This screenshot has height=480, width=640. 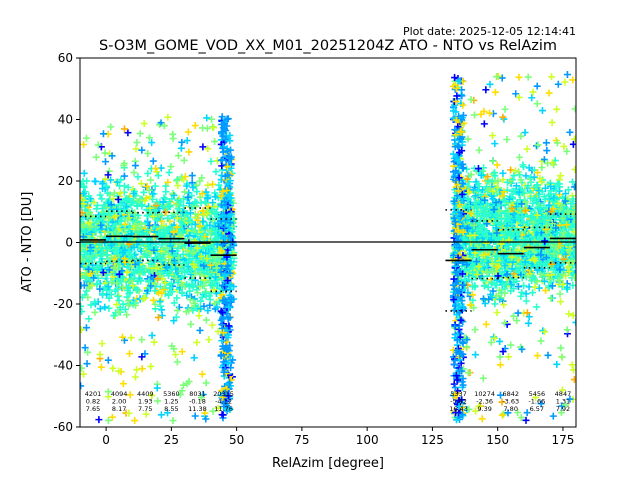 I want to click on x-tick-label: 125, so click(x=432, y=440).